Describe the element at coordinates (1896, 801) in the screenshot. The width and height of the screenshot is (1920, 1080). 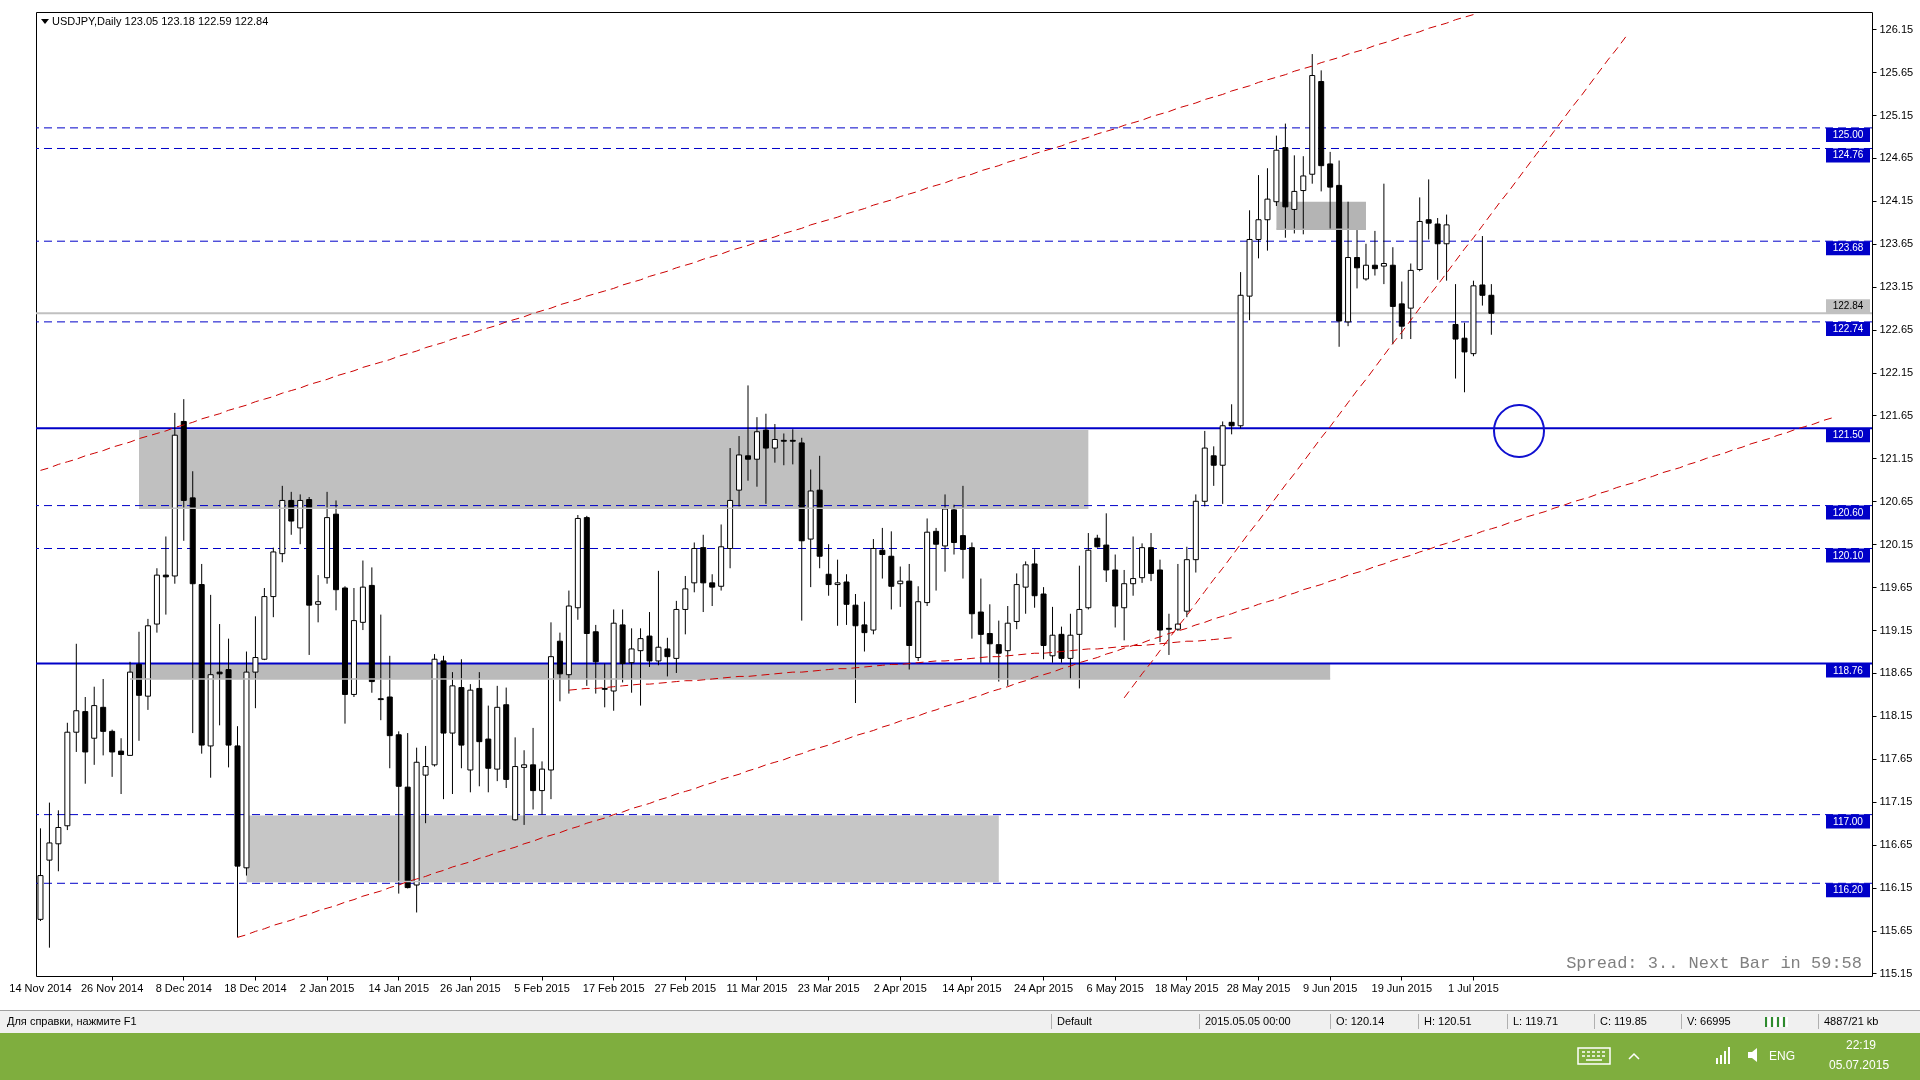
I see `y-tick-label: 117.15` at that location.